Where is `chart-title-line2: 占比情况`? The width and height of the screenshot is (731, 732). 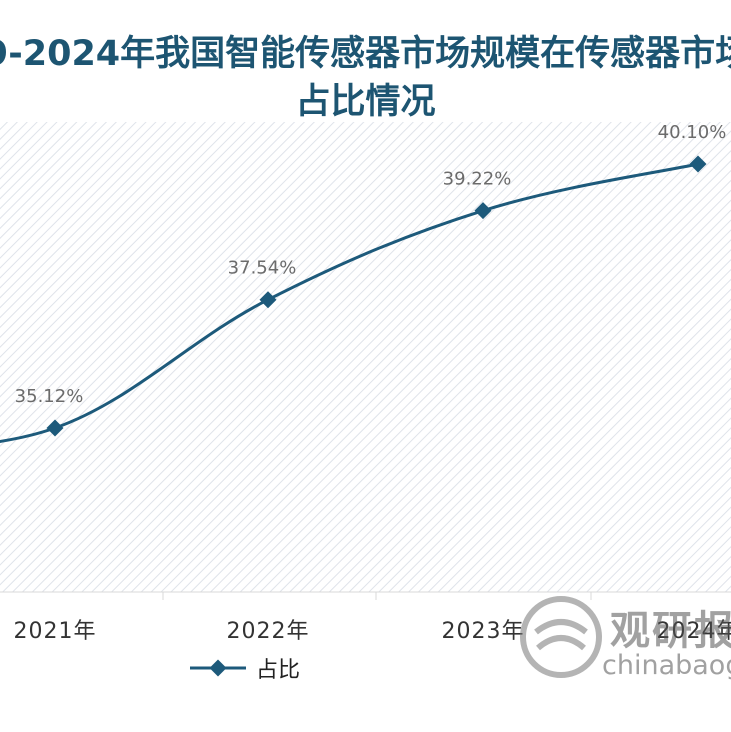
chart-title-line2: 占比情况 is located at coordinates (365, 102).